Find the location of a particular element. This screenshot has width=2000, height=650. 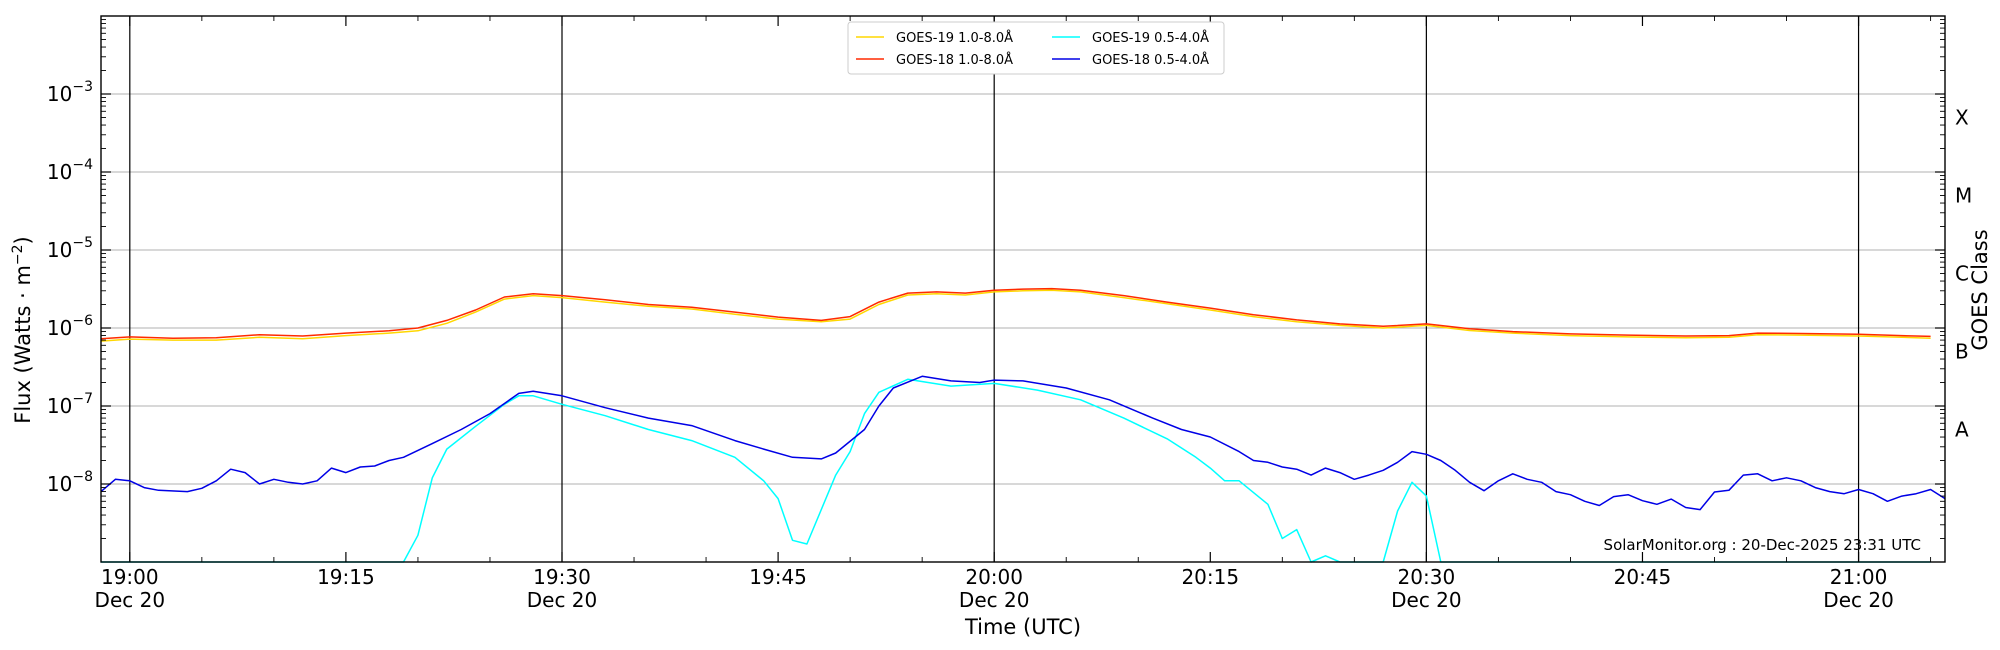

credit-text: SolarMonitor.org : 20-Dec-2025 23:31 UTC is located at coordinates (1762, 545).